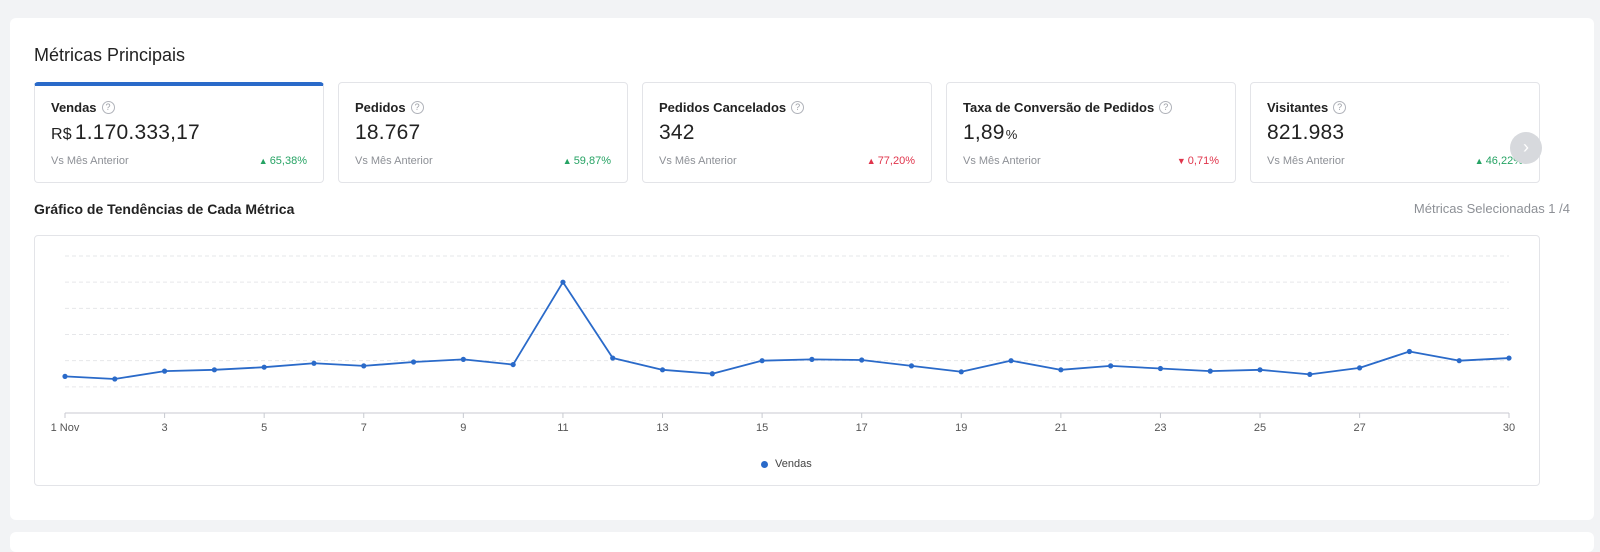 This screenshot has width=1600, height=552. I want to click on metric-value: 821.983, so click(1305, 133).